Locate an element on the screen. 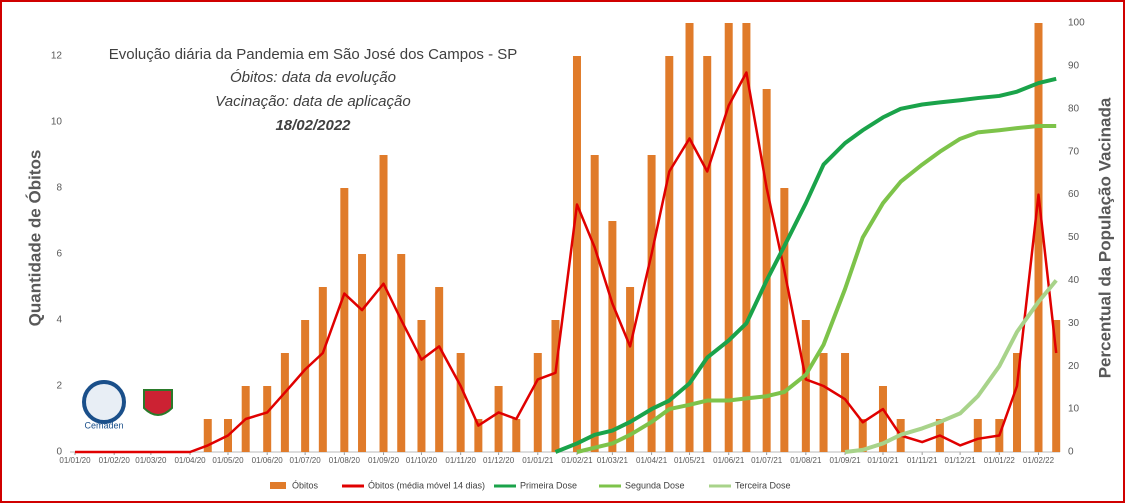  y2-tick-label: 90 is located at coordinates (1074, 66).